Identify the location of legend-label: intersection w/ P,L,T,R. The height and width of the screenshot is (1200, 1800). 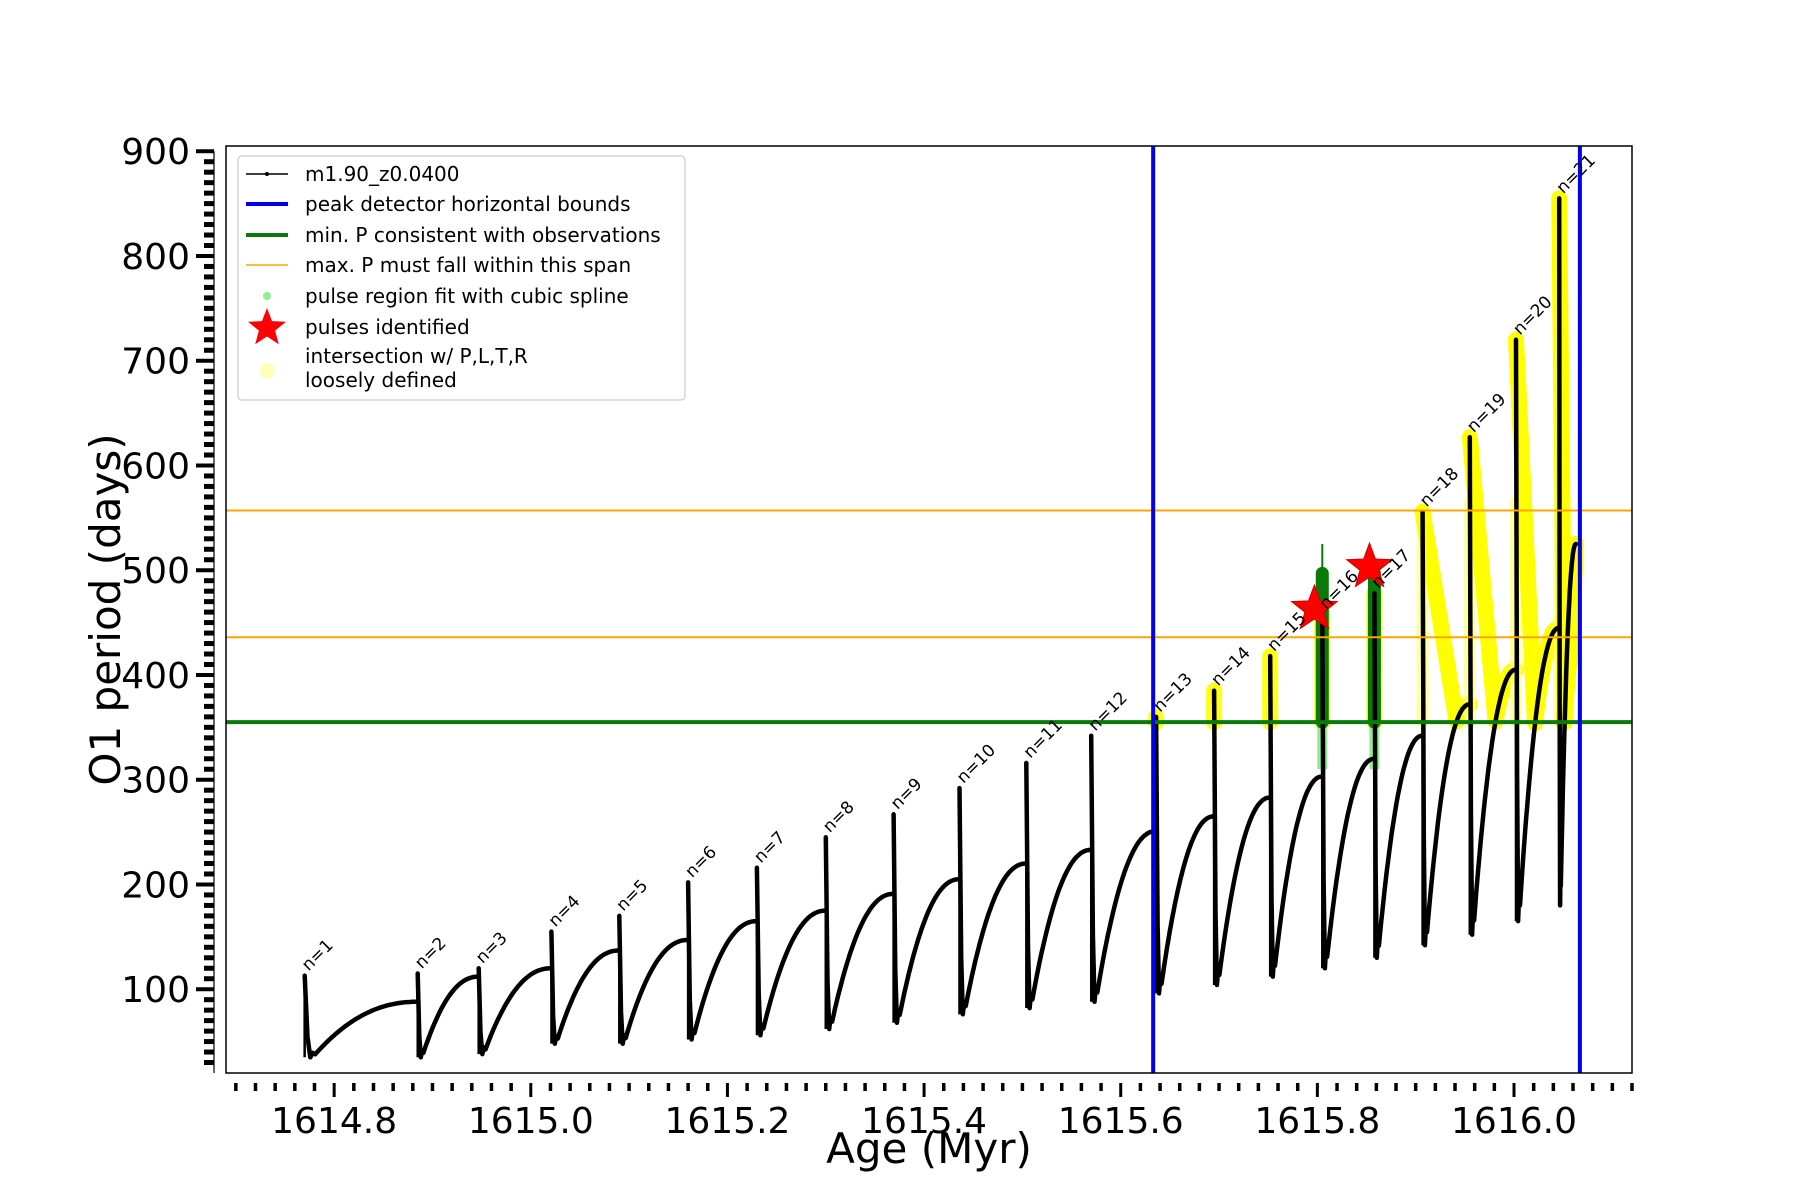
(416, 356).